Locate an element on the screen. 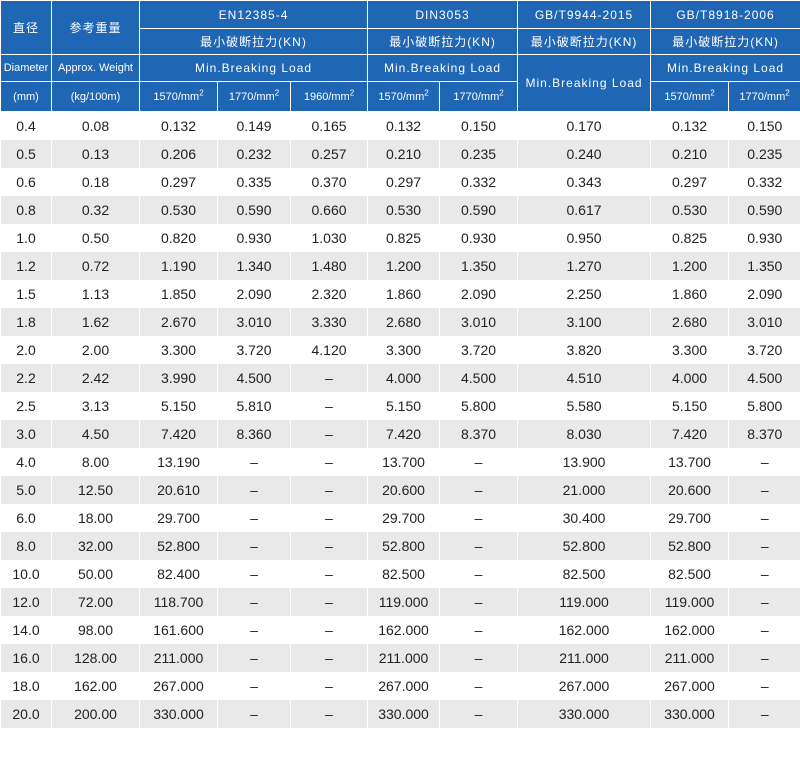 Image resolution: width=800 pixels, height=769 pixels. cell-din3053-1570: 52.800 is located at coordinates (403, 546).